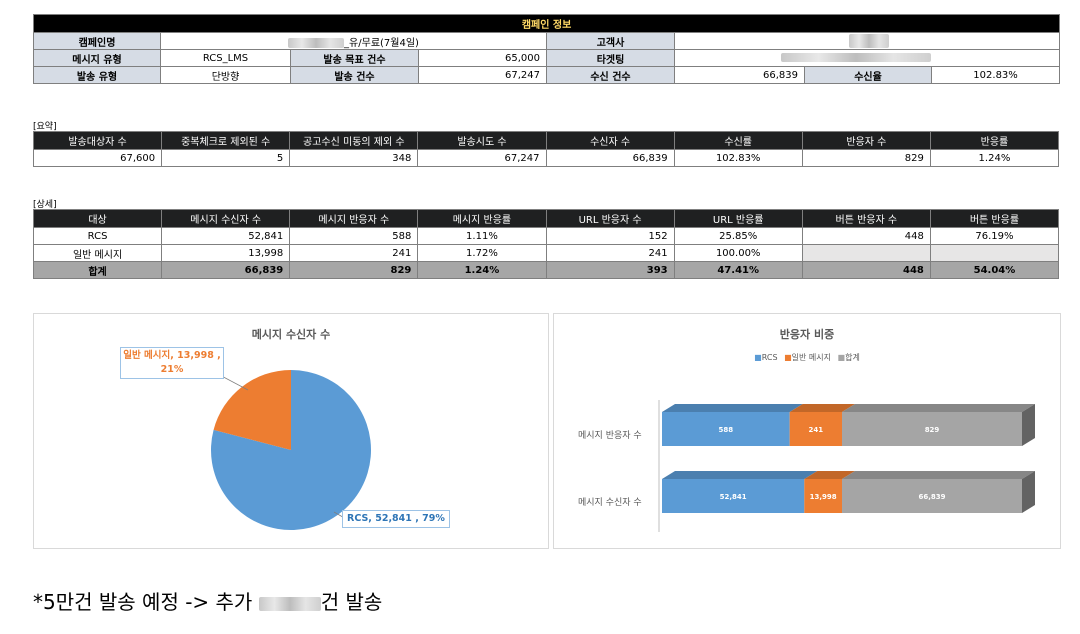 This screenshot has height=634, width=1080. I want to click on recv-rate-label: 수신율, so click(868, 75).